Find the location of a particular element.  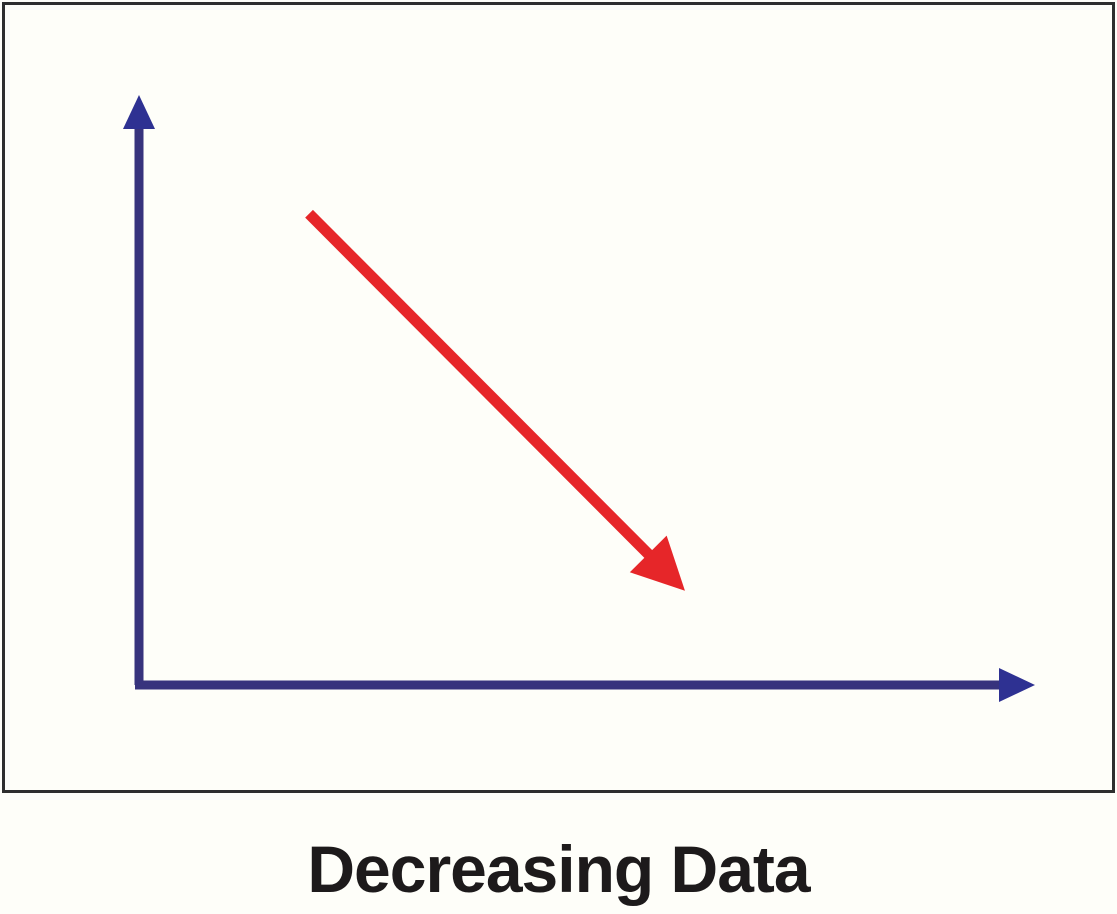

chart-caption: Decreasing Data is located at coordinates (558, 869).